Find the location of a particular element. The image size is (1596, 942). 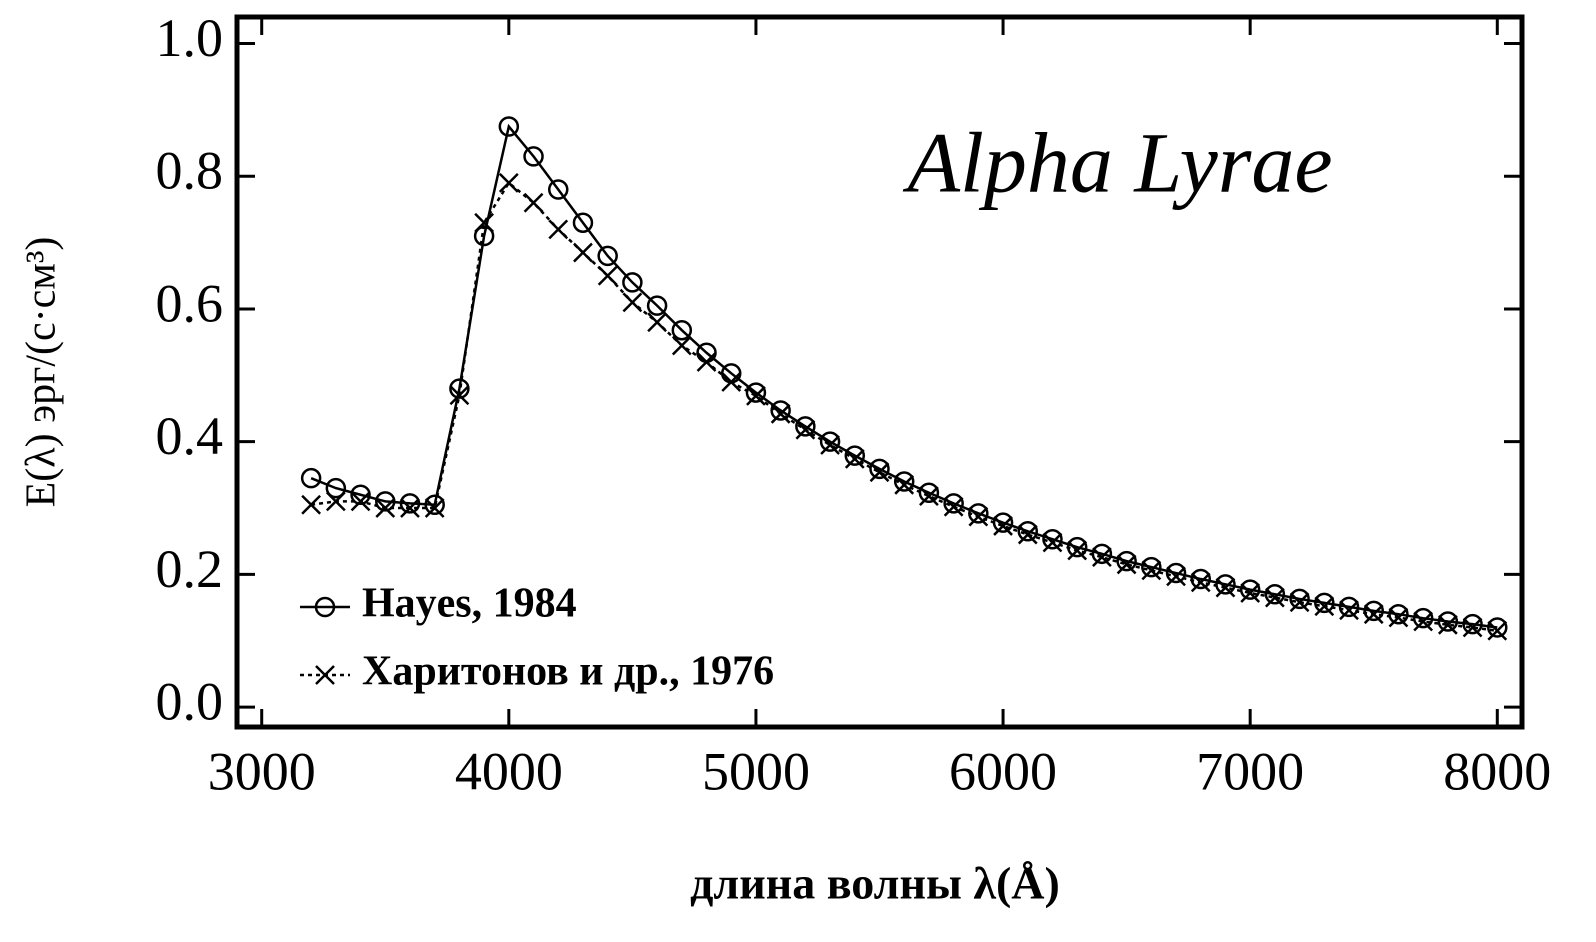

y-tick-label: 0.4 is located at coordinates (190, 436).